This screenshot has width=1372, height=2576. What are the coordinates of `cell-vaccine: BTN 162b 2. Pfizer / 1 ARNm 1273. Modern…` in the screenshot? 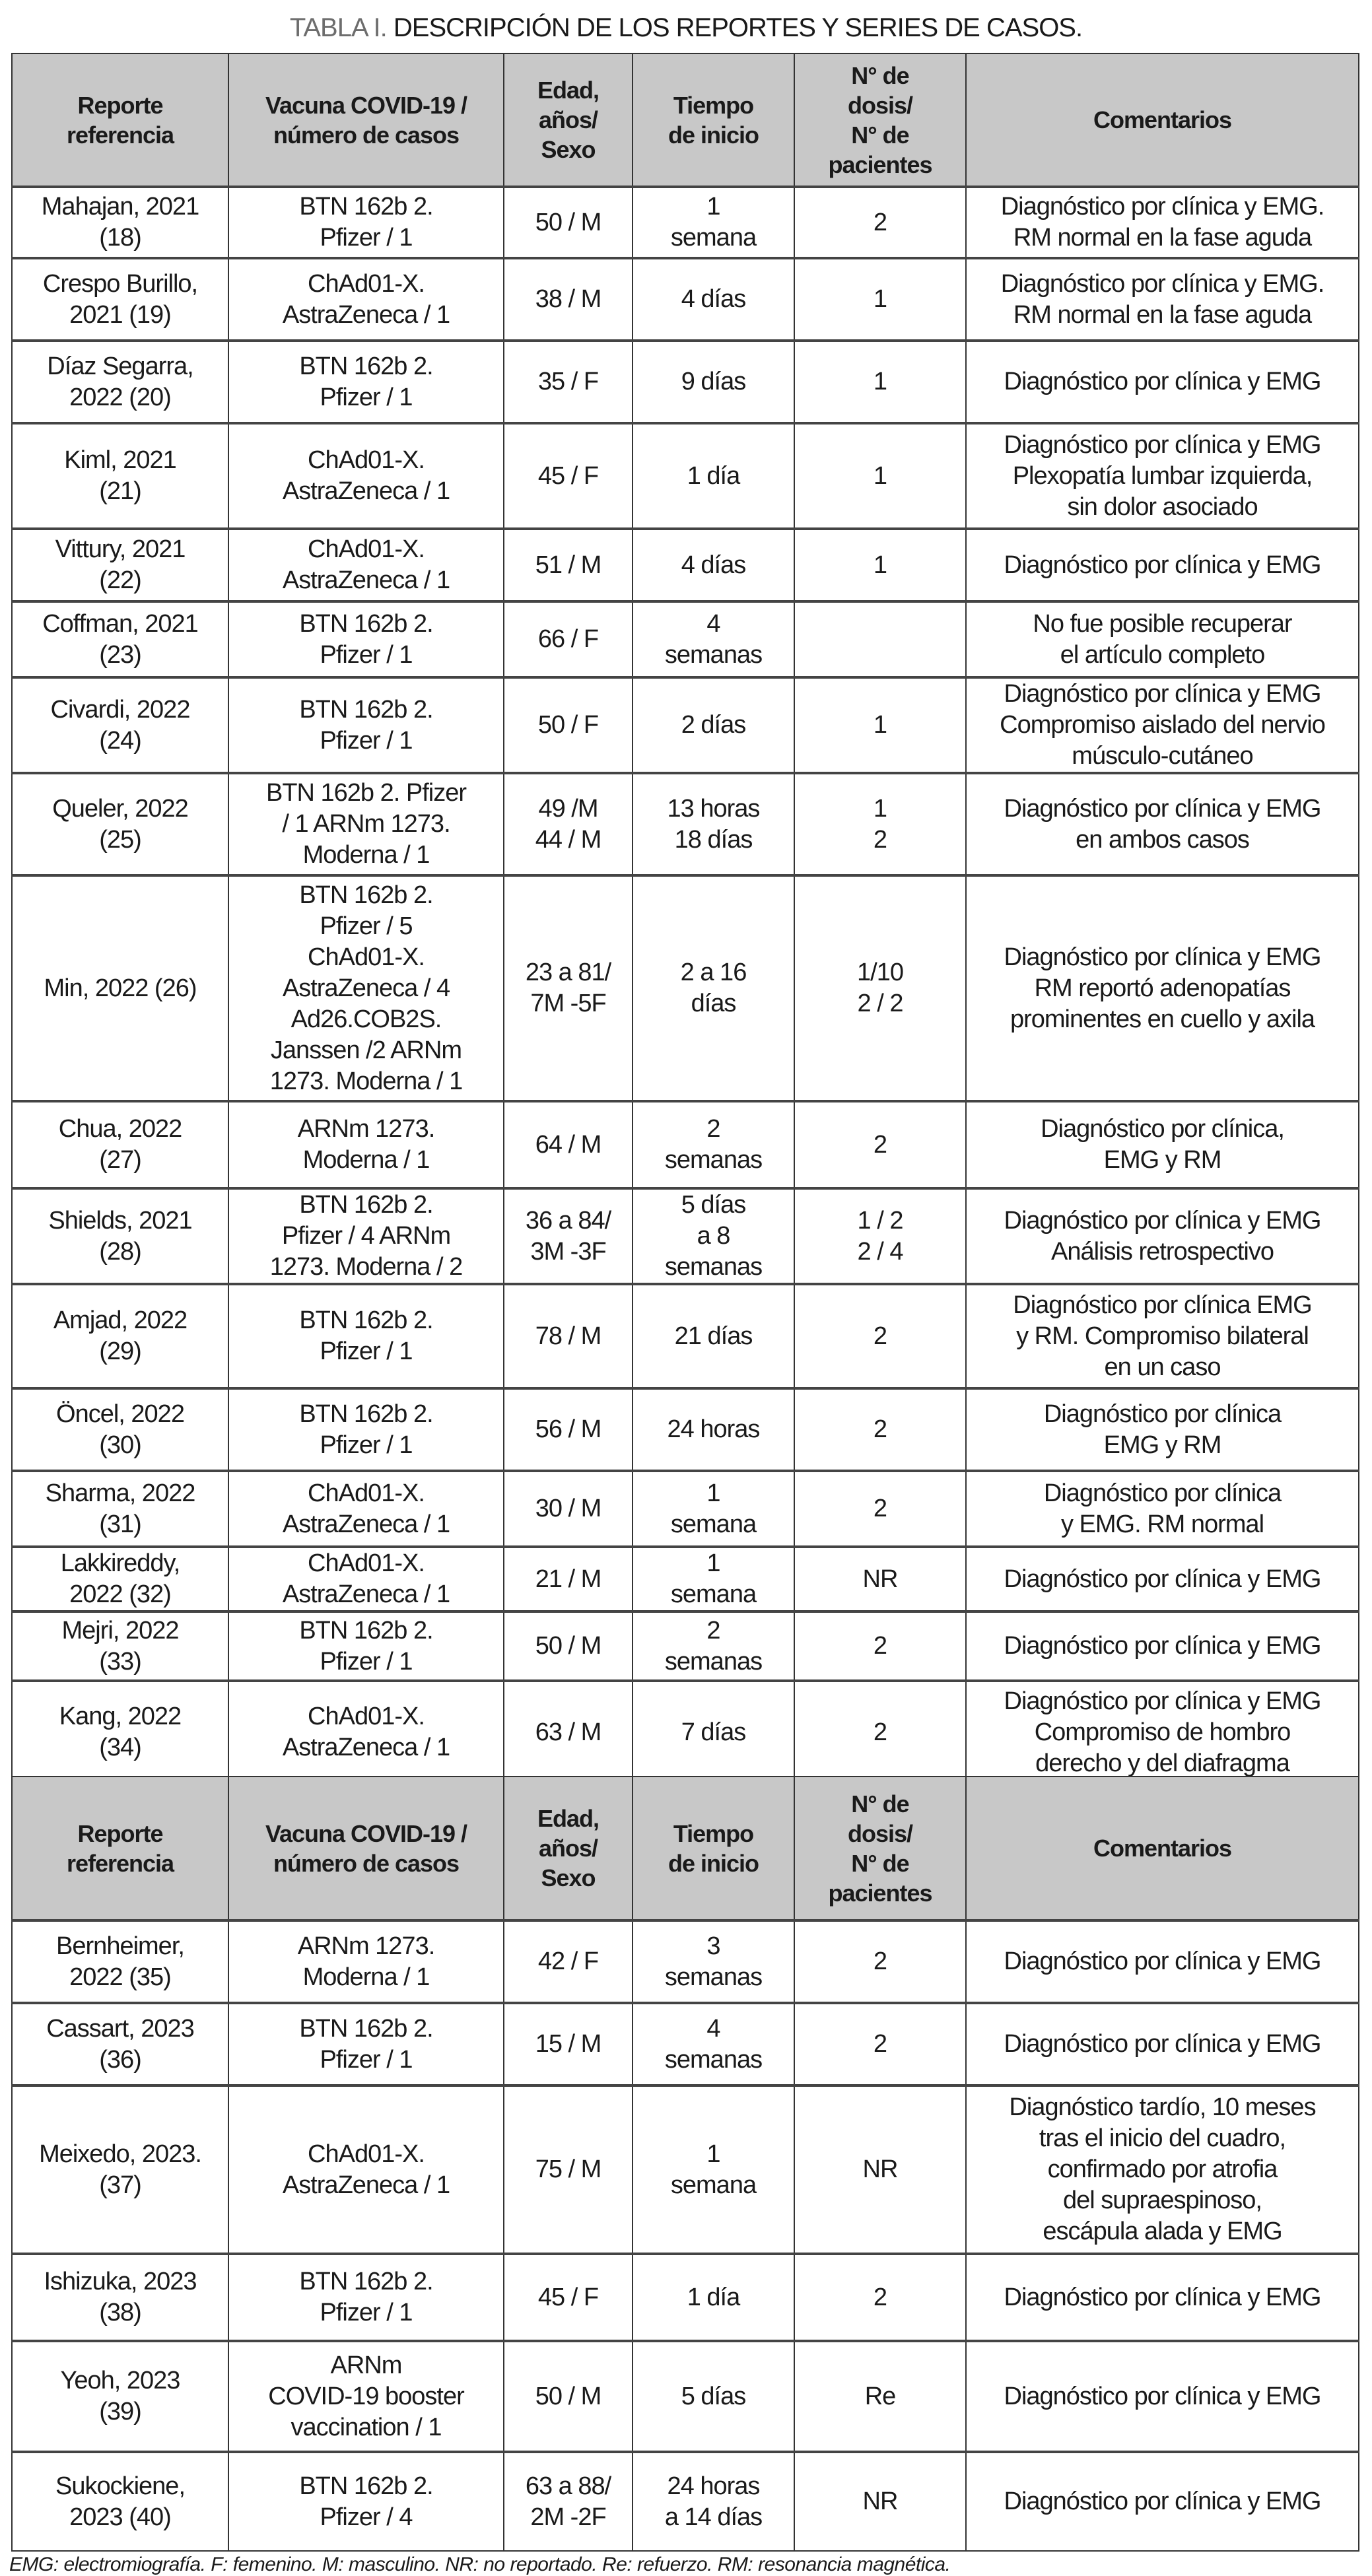 It's located at (366, 824).